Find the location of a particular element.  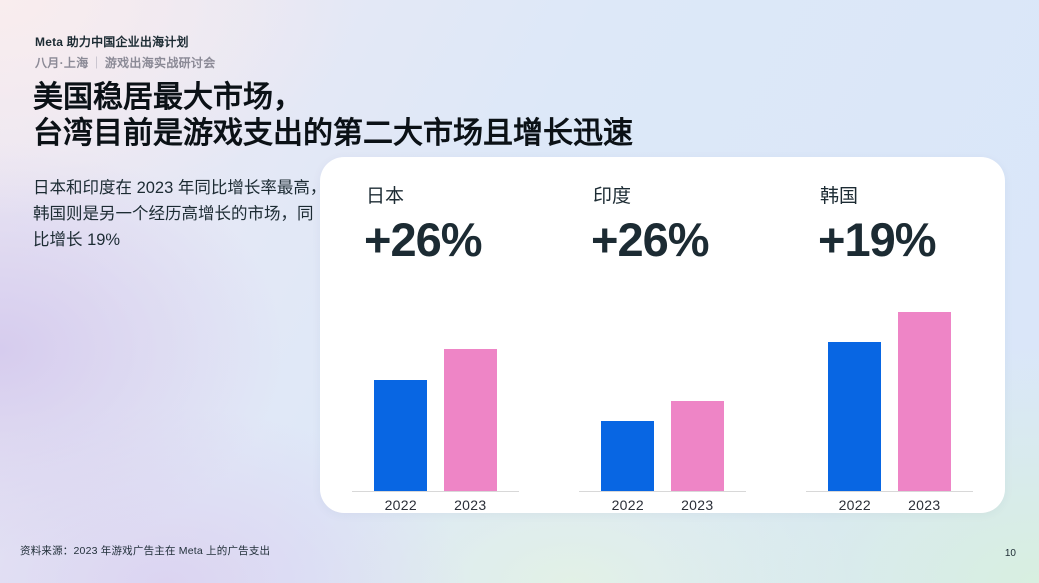

event-subtitle: 八月·上海｜游戏出海实战研讨会 is located at coordinates (125, 62).